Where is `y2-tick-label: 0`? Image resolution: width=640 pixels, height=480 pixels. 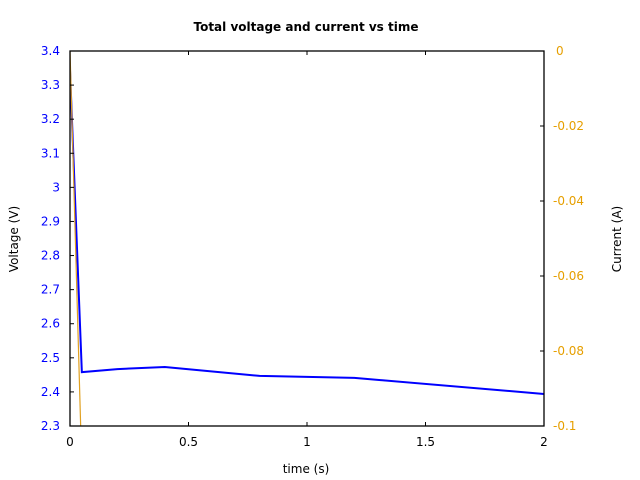
y2-tick-label: 0 is located at coordinates (560, 51).